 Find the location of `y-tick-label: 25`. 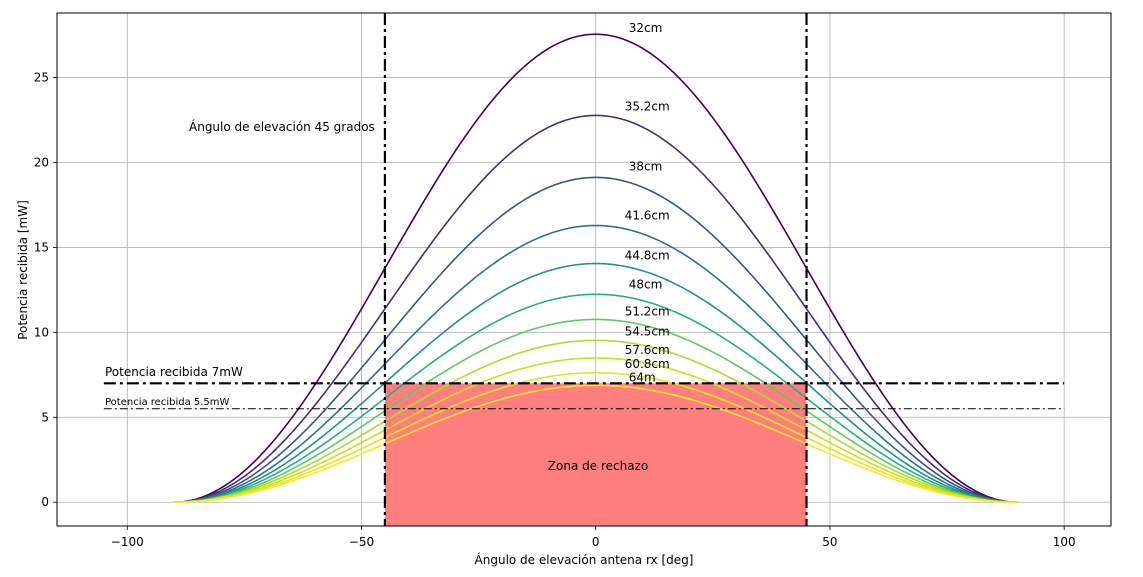

y-tick-label: 25 is located at coordinates (41, 78).